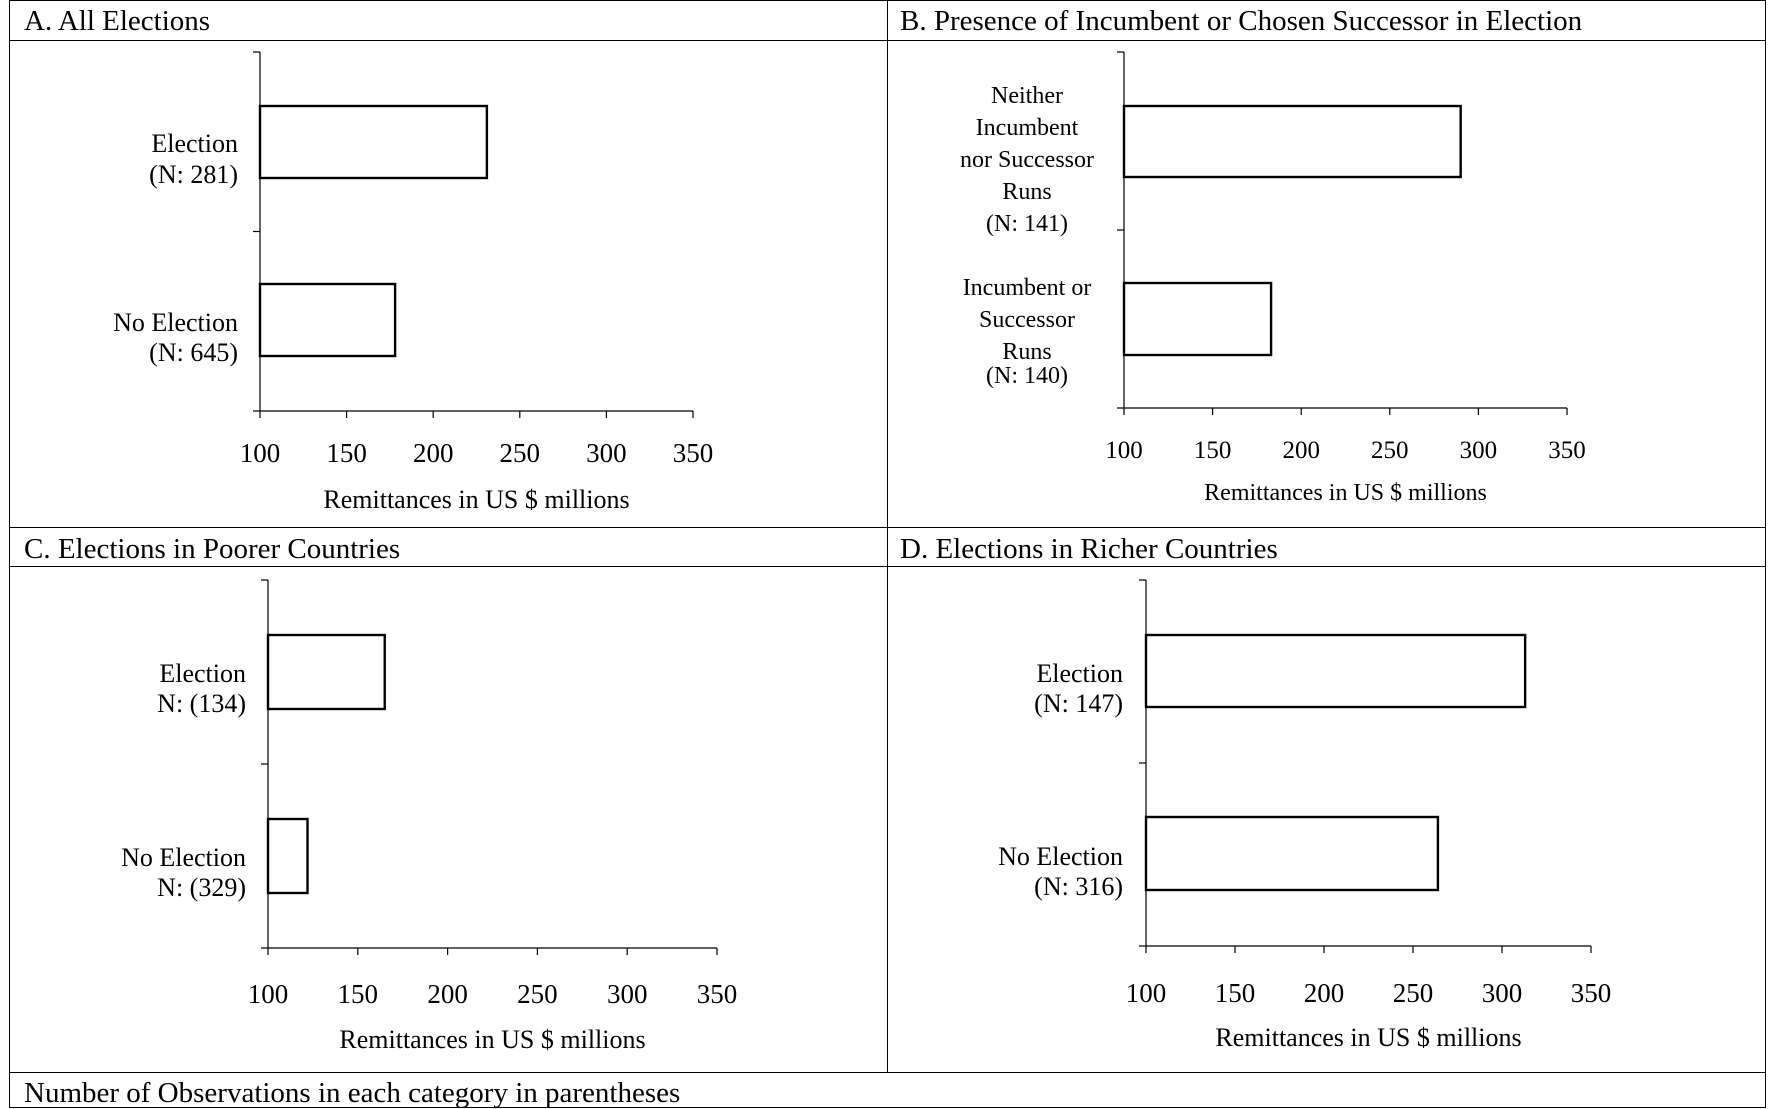 The image size is (1774, 1109). I want to click on category-label-b-0-0: Neither, so click(1027, 96).